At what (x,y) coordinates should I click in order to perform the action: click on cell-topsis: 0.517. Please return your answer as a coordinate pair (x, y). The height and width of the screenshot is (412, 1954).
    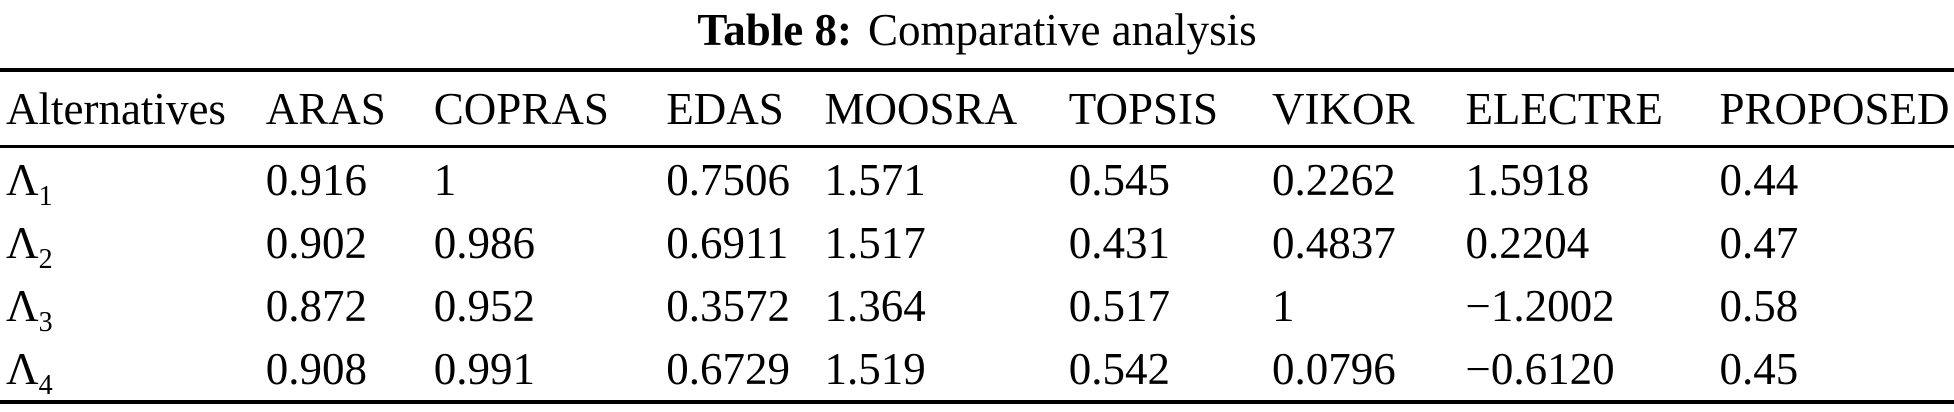
    Looking at the image, I should click on (1119, 305).